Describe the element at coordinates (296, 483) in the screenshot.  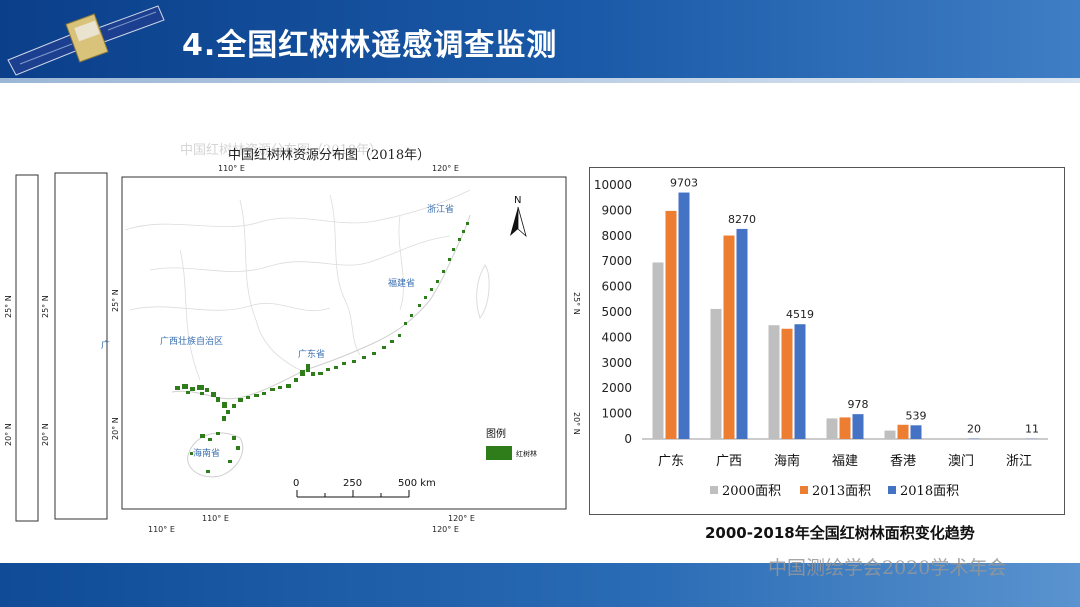
I see `scale-label-0: 0` at that location.